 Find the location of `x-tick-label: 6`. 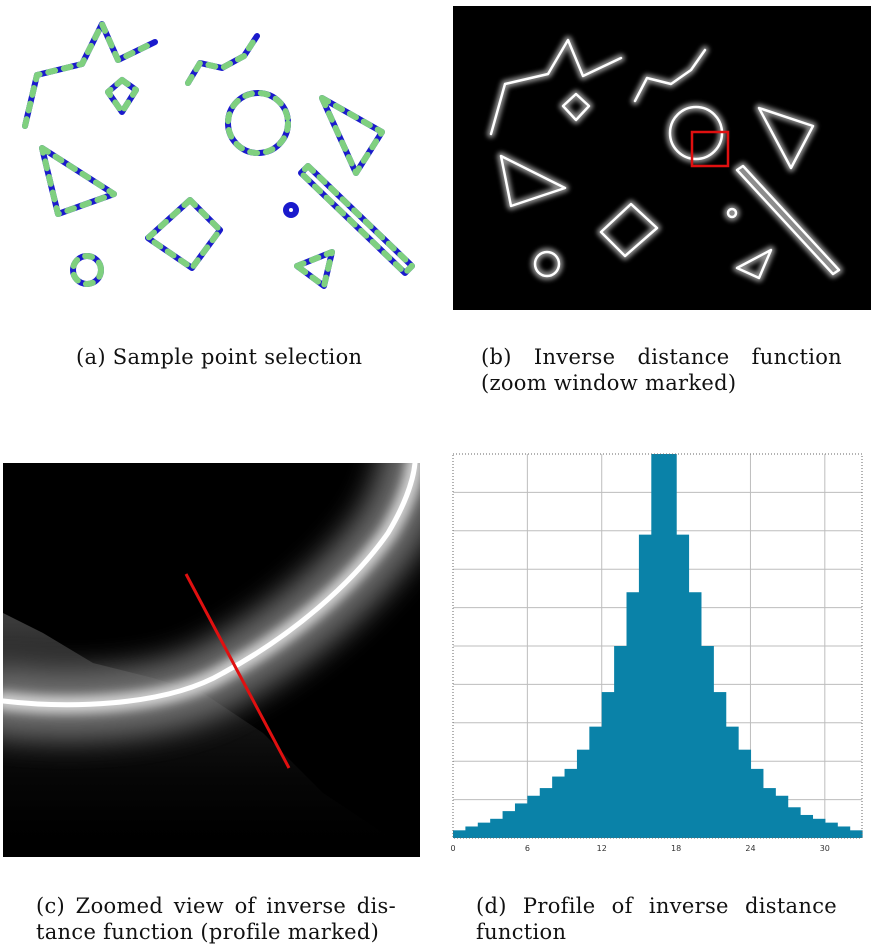

x-tick-label: 6 is located at coordinates (527, 848).